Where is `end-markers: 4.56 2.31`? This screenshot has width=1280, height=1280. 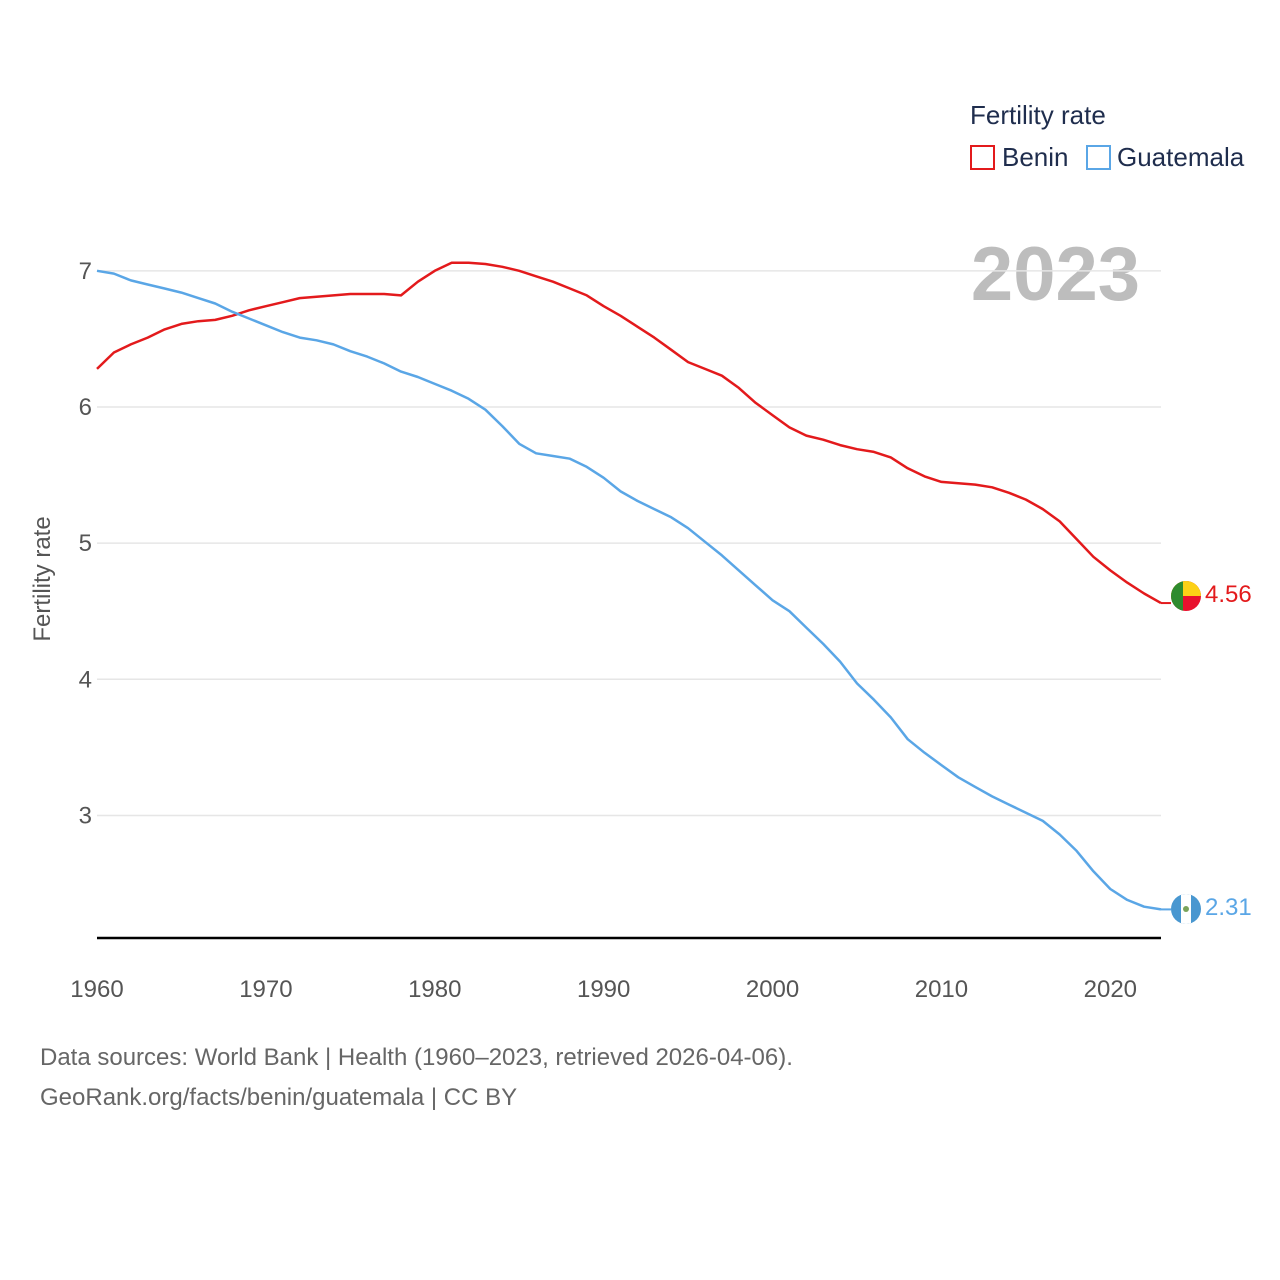
end-markers: 4.56 2.31 is located at coordinates (1211, 752).